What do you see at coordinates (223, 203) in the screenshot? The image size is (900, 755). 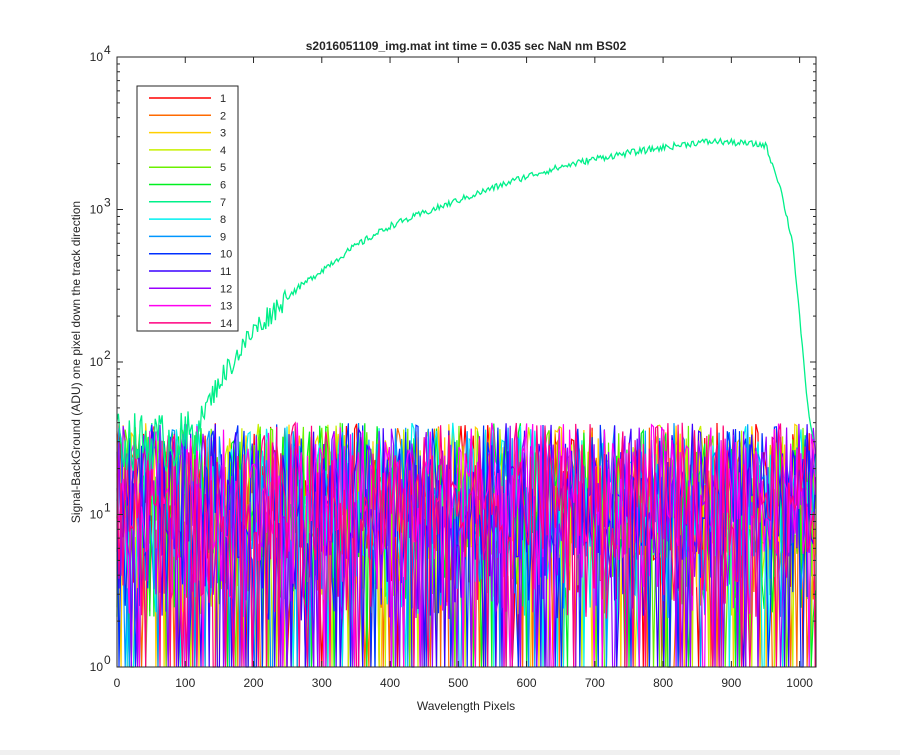 I see `legend-label-7: 7` at bounding box center [223, 203].